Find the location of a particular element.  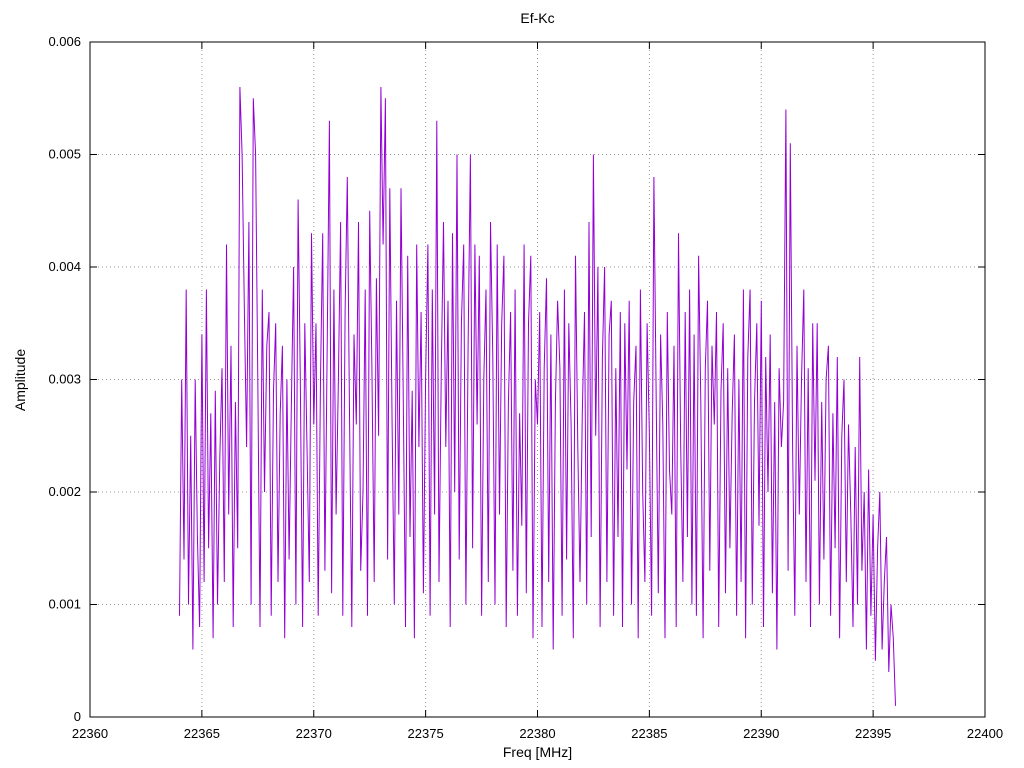

chart-title: Ef-Kc is located at coordinates (537, 18).